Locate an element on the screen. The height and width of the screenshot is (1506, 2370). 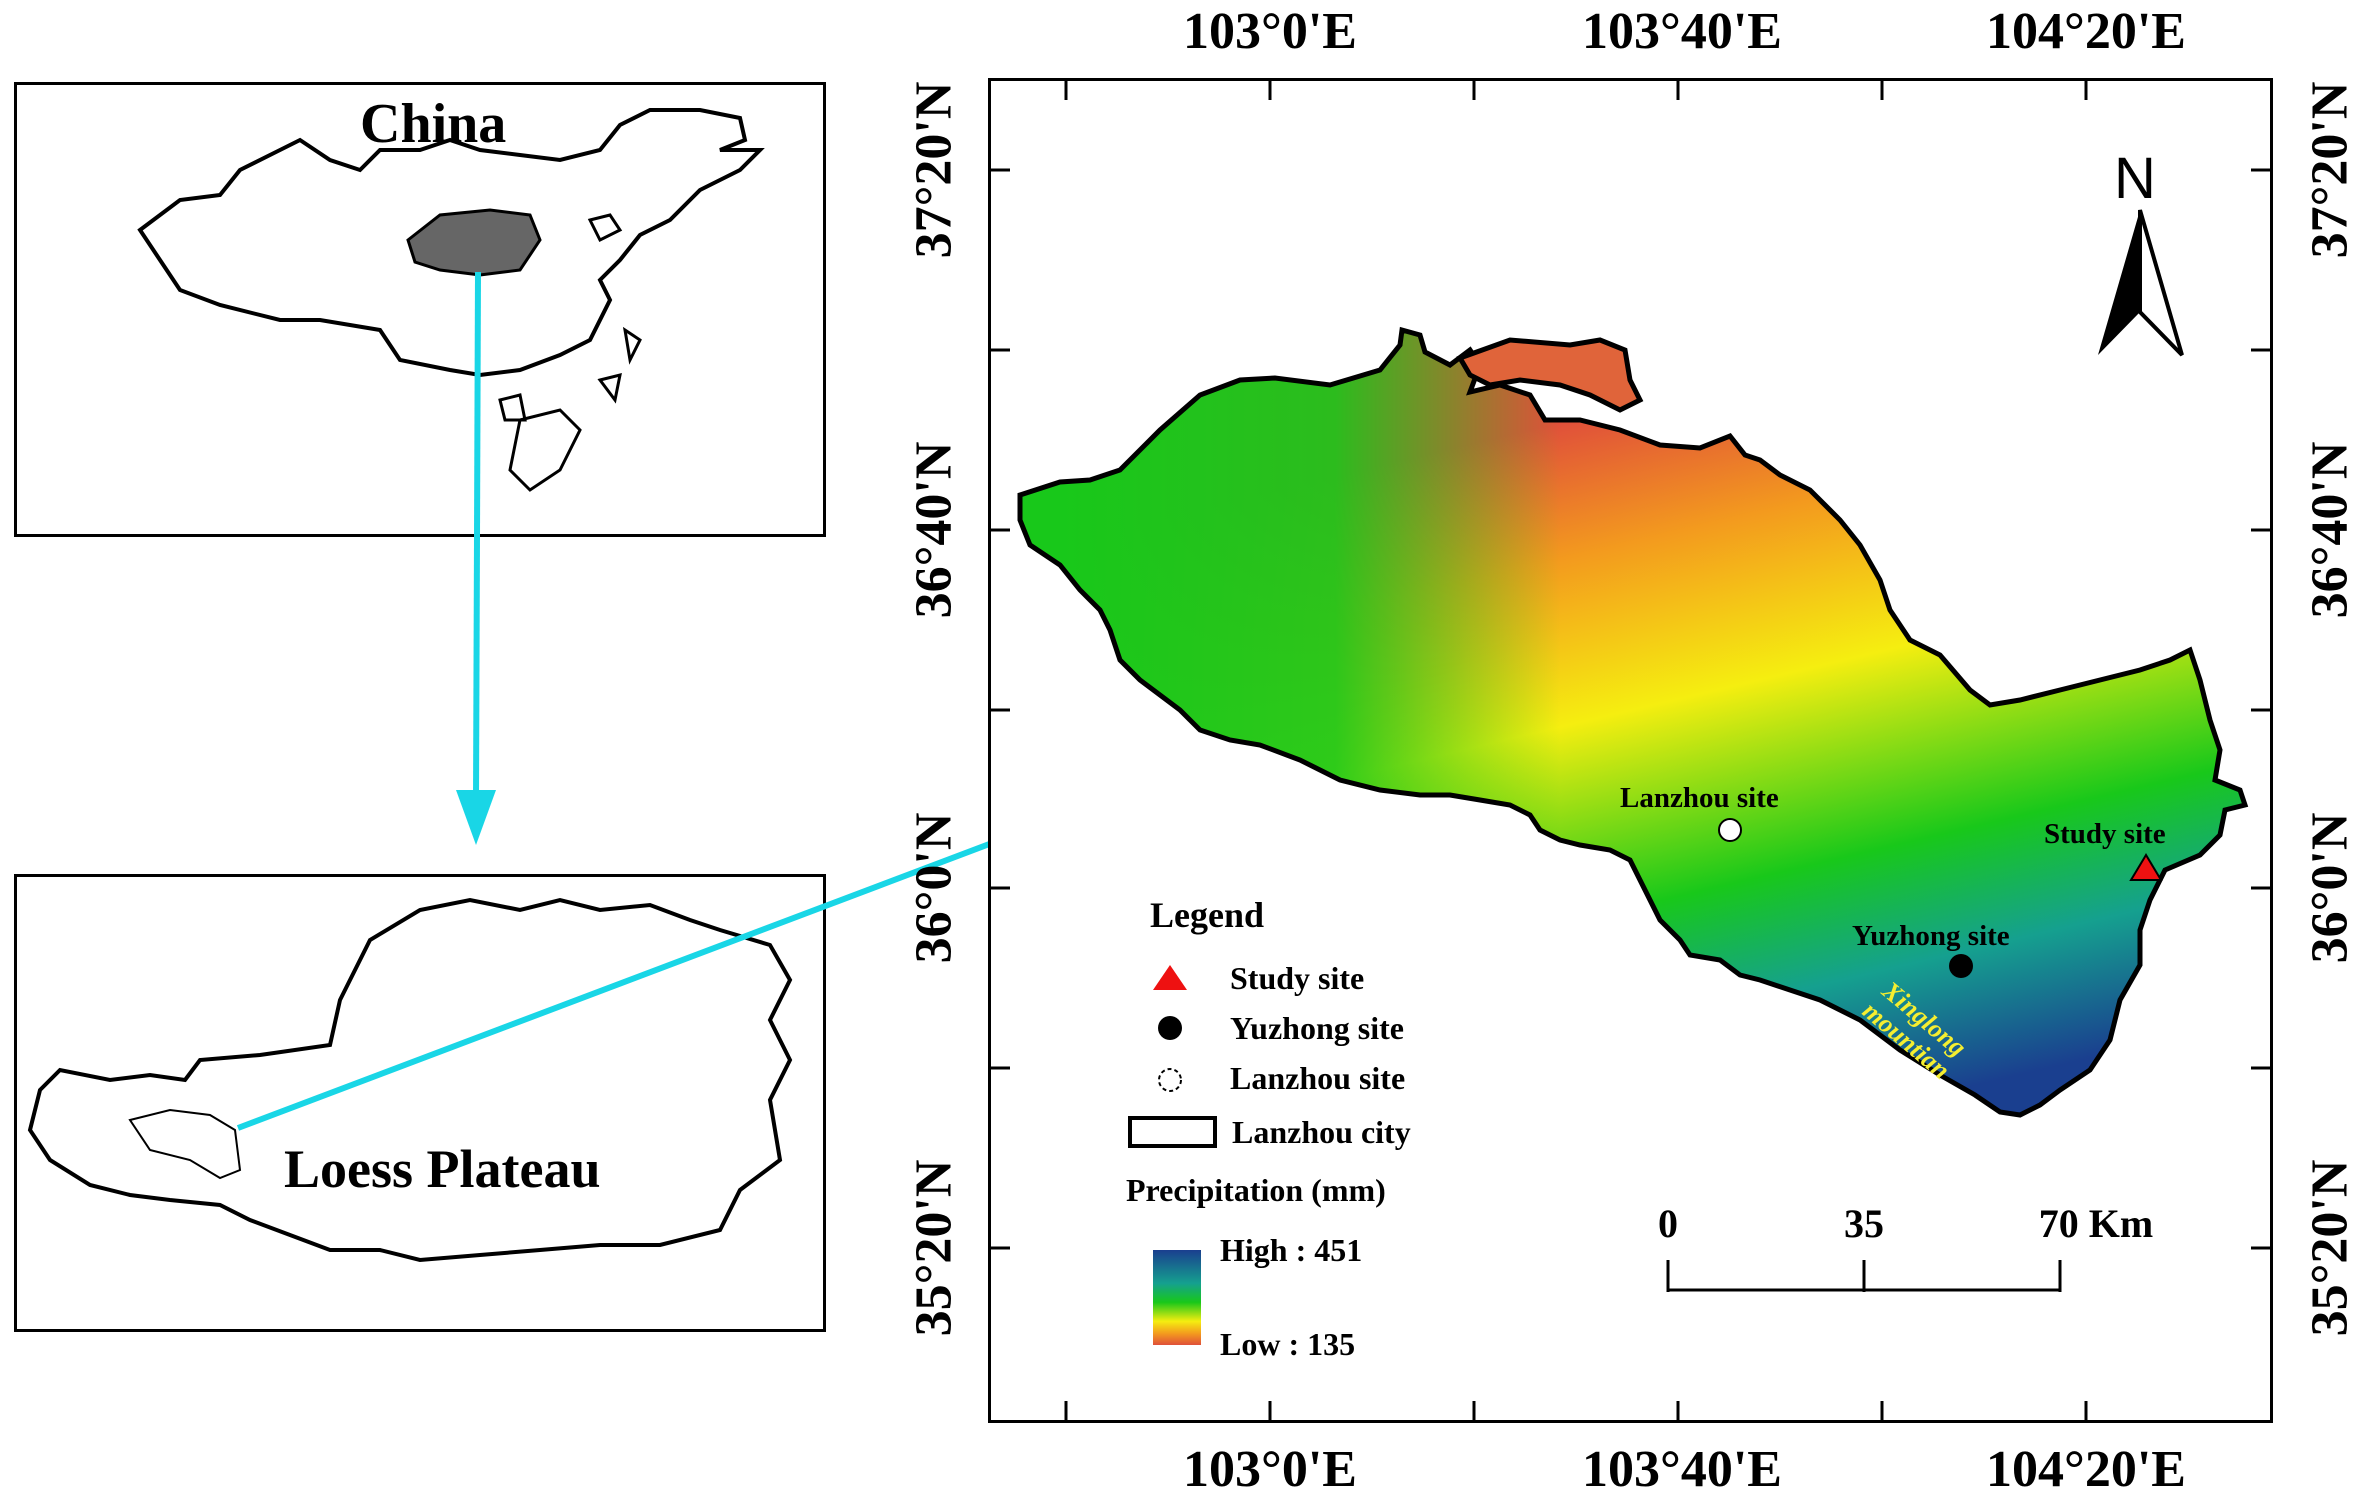
scale-label-0: 0 is located at coordinates (1668, 1223).